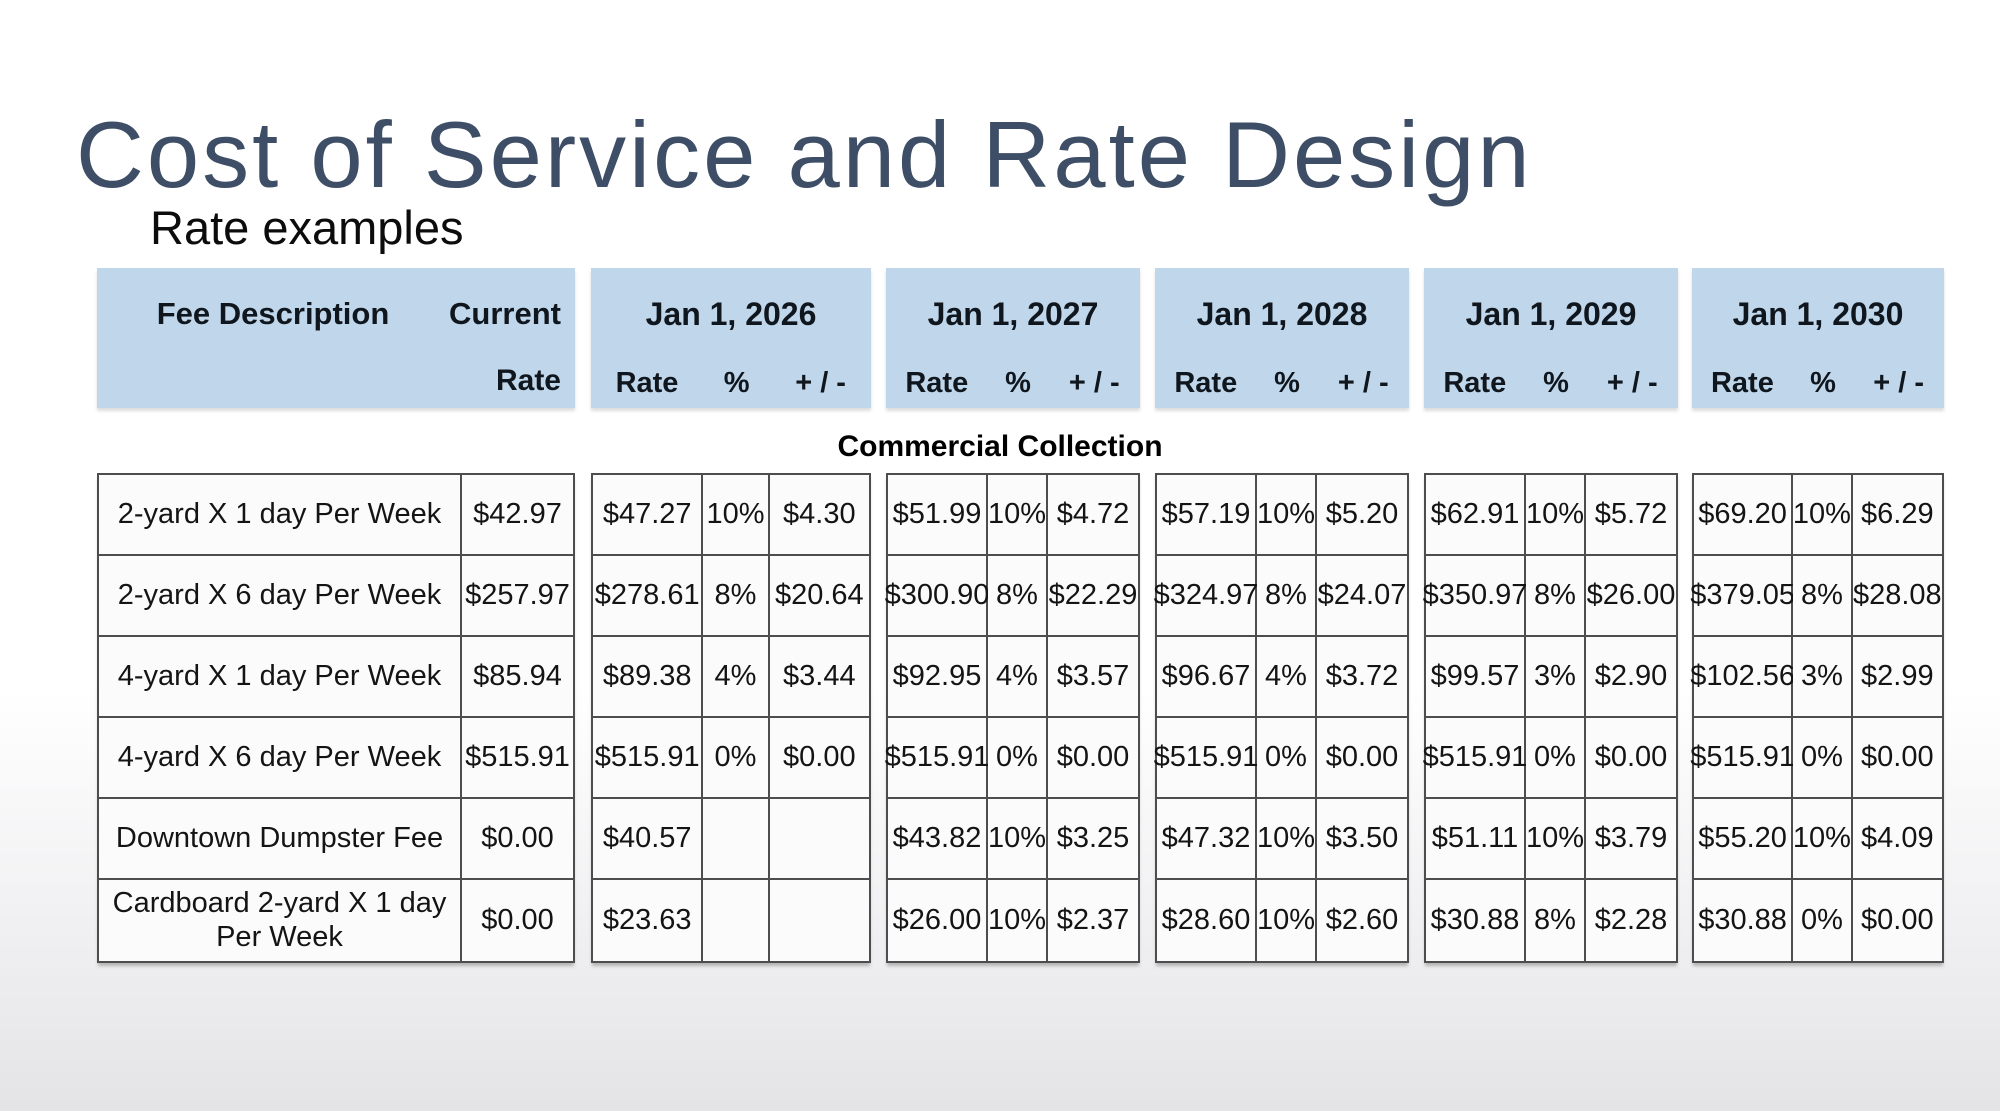 This screenshot has width=2000, height=1111. What do you see at coordinates (1362, 515) in the screenshot?
I see `change-cell: $5.20` at bounding box center [1362, 515].